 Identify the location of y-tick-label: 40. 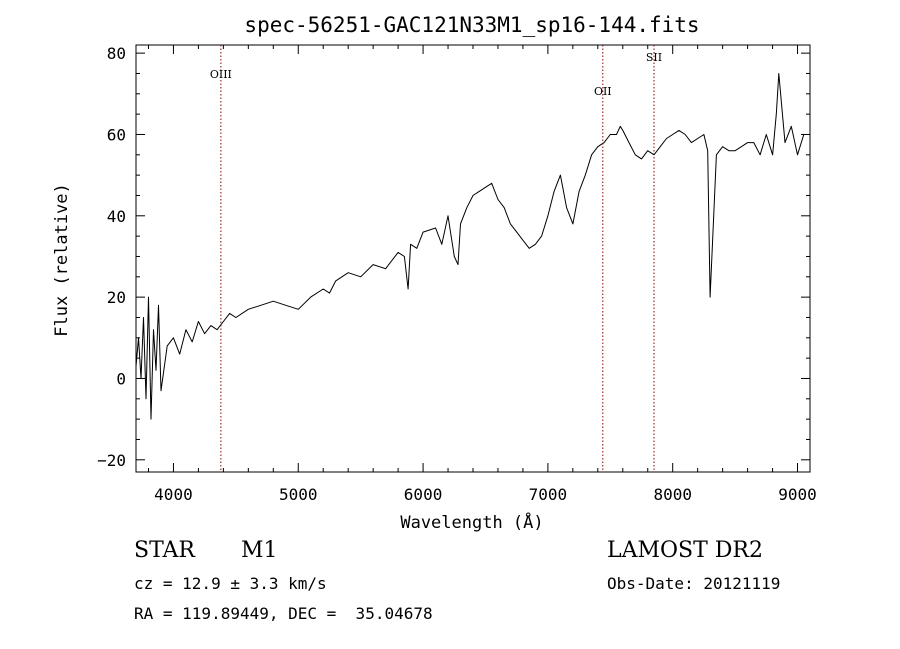
(116, 216).